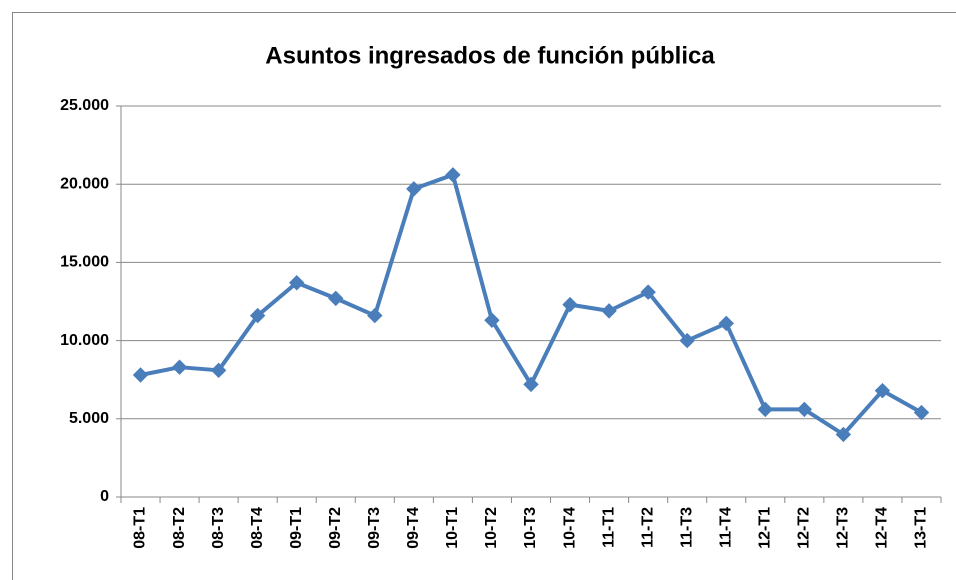  Describe the element at coordinates (843, 528) in the screenshot. I see `x-tick-label: 12-T3` at that location.